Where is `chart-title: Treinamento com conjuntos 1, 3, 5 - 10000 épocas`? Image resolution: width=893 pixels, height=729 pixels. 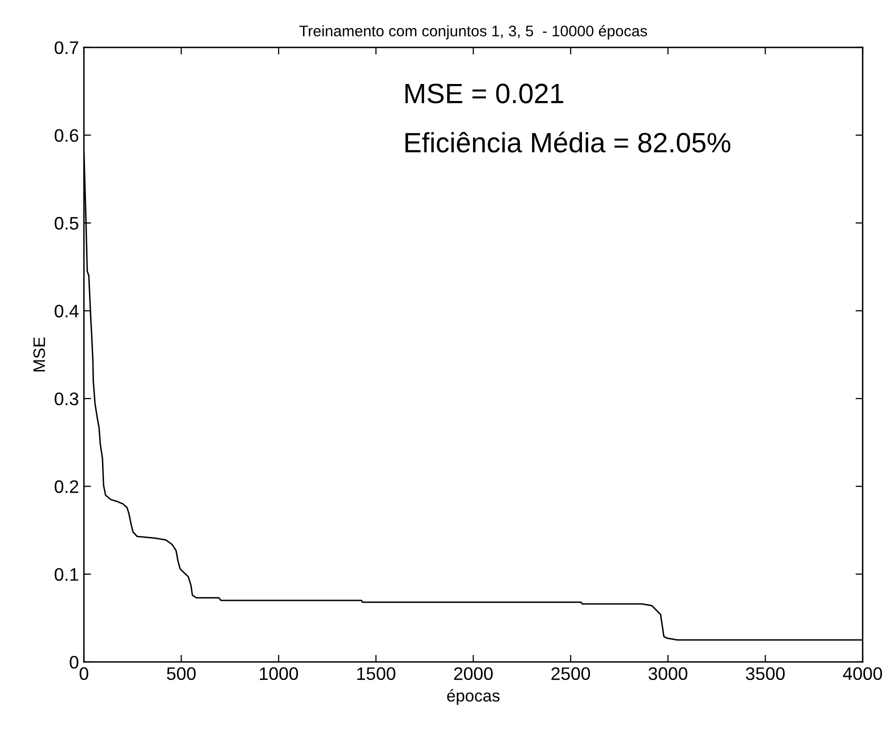 chart-title: Treinamento com conjuntos 1, 3, 5 - 10000 épocas is located at coordinates (473, 32).